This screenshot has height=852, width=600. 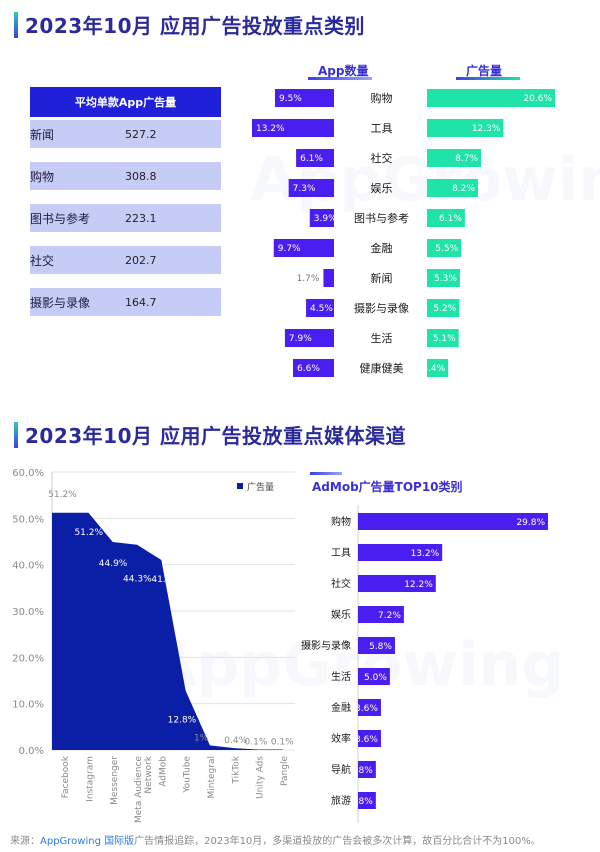 What do you see at coordinates (141, 260) in the screenshot?
I see `avg-row-value: 202.7` at bounding box center [141, 260].